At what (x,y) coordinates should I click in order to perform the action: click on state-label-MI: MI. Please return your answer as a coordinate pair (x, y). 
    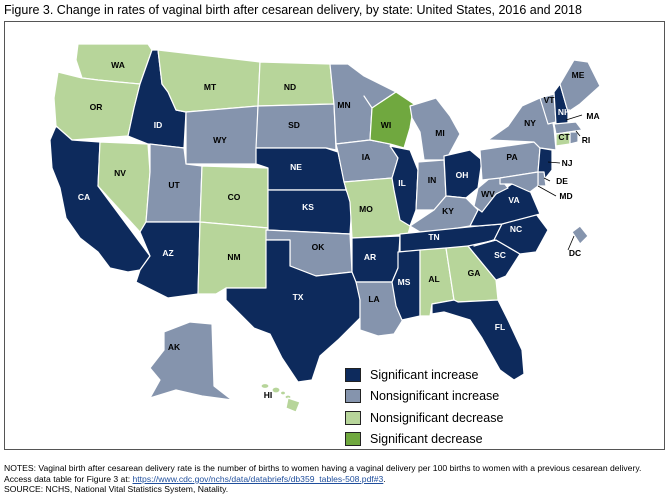
    Looking at the image, I should click on (439, 133).